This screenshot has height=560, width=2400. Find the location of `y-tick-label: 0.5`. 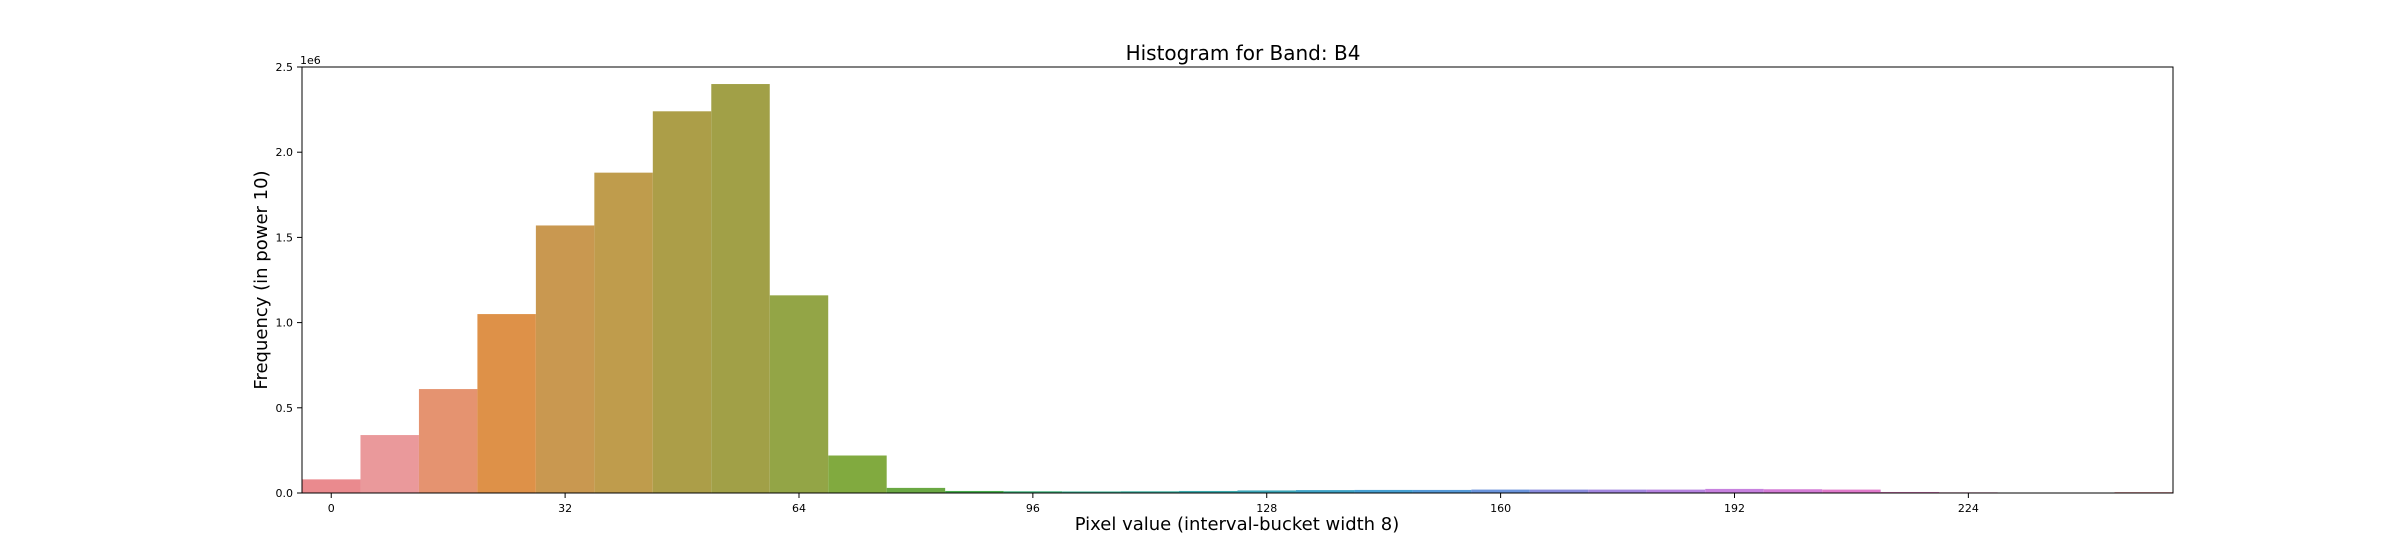

y-tick-label: 0.5 is located at coordinates (285, 408).